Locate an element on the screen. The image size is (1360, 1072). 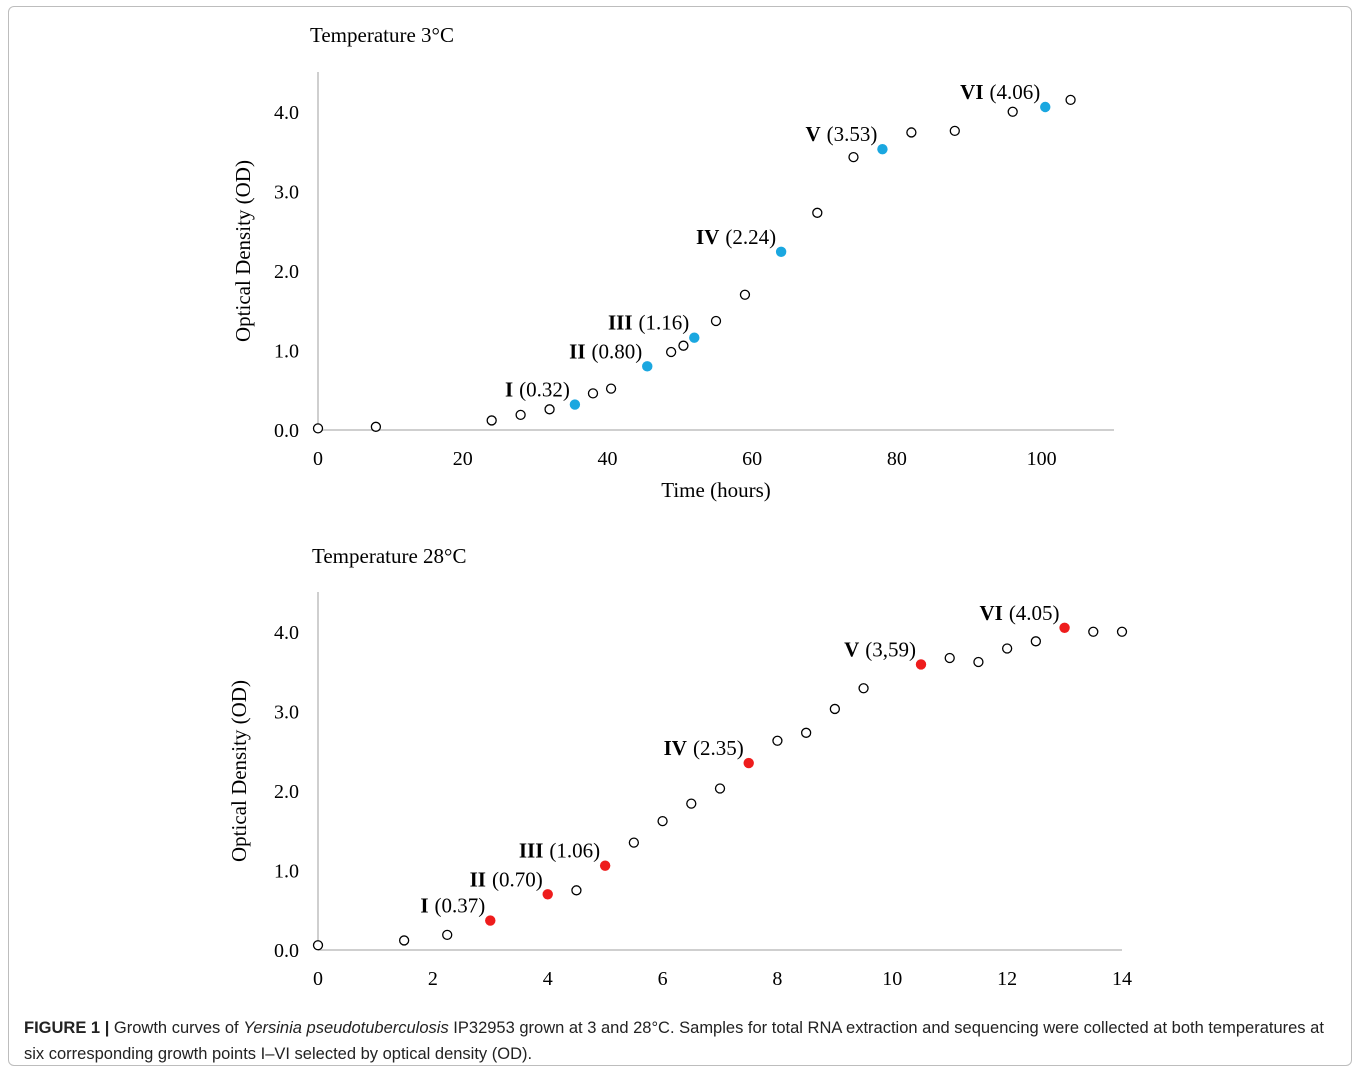
sample-point-label: IV (2.35) is located at coordinates (704, 748).